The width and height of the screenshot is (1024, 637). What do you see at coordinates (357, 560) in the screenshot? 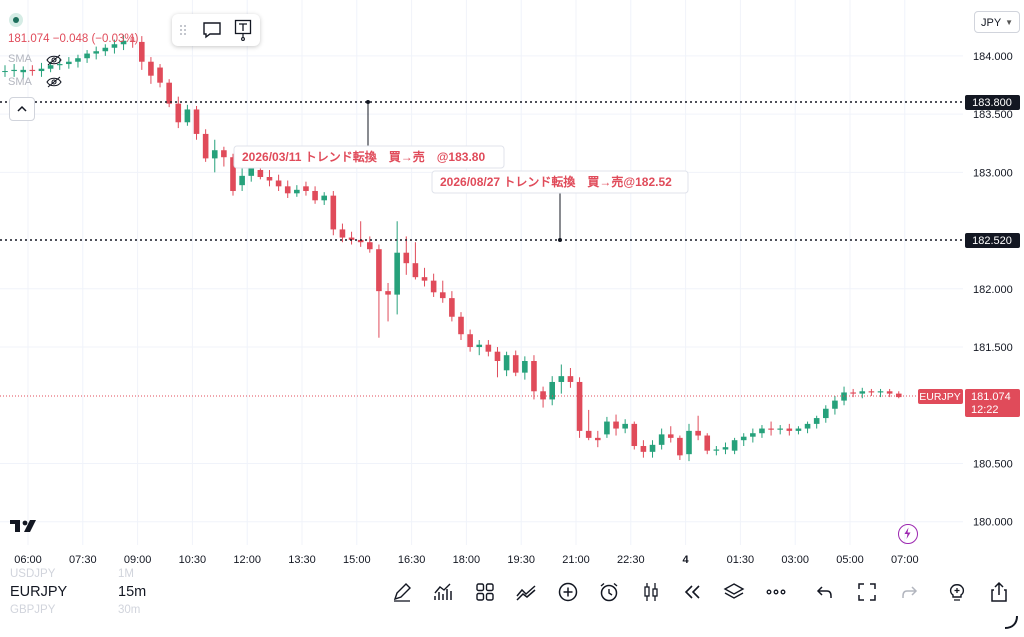
I see `time-tick-label: 15:00` at bounding box center [357, 560].